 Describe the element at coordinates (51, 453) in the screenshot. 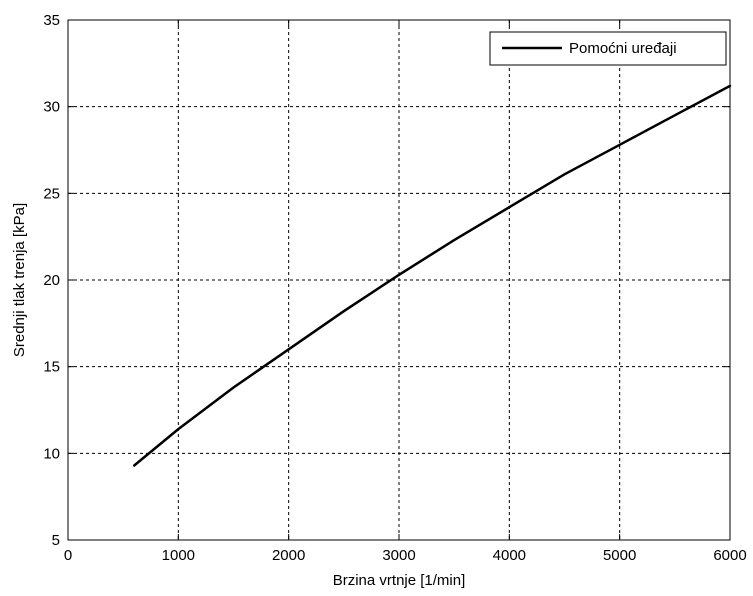

I see `y-tick-label: 10` at that location.